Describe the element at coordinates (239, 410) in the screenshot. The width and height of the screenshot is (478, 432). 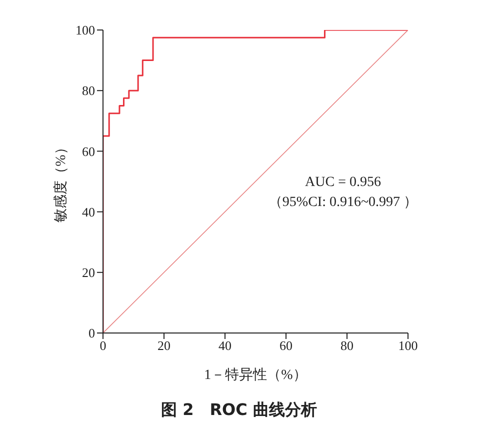
I see `text: 图 2 ROC 曲线分析` at that location.